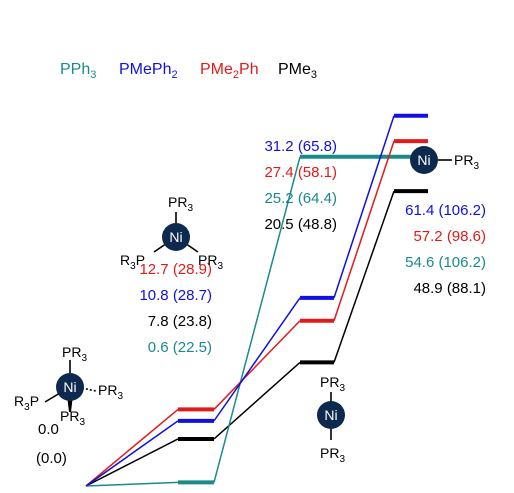 Image resolution: width=514 pixels, height=493 pixels. Describe the element at coordinates (93, 75) in the screenshot. I see `legend-pph3-sub: 3` at that location.